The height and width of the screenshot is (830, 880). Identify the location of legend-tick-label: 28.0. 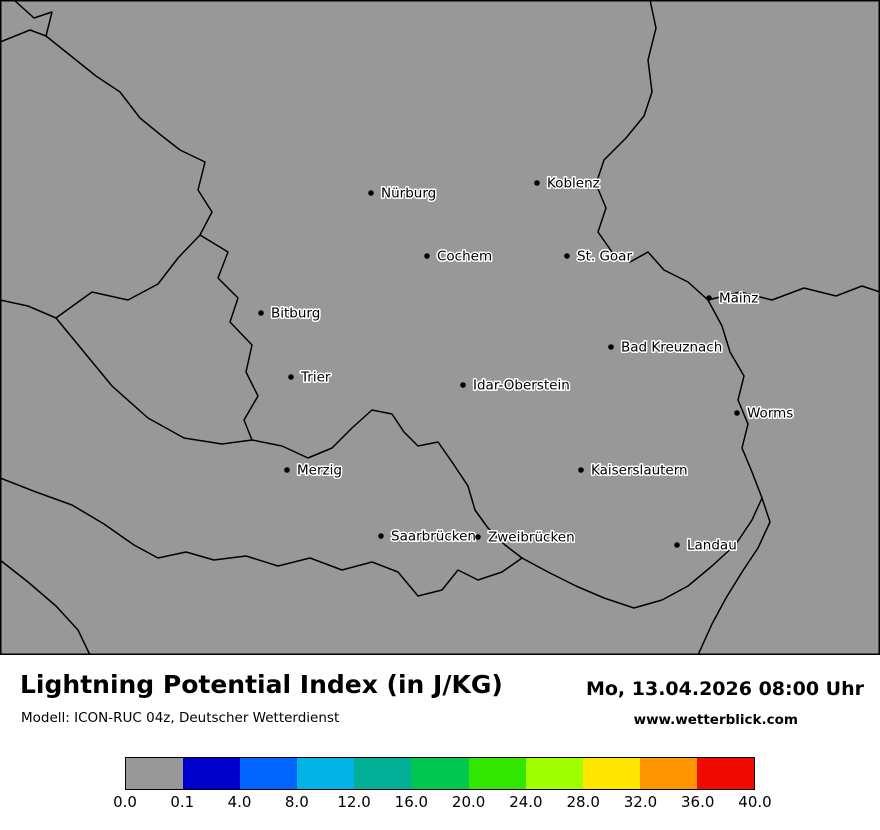
(583, 802).